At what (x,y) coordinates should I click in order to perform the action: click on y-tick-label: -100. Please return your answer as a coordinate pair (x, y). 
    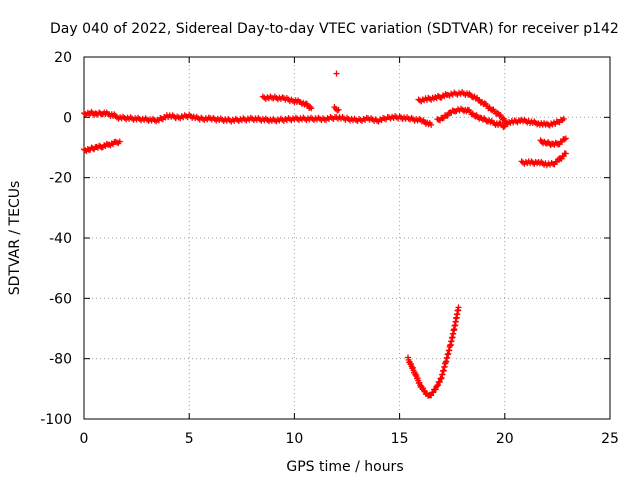
    Looking at the image, I should click on (56, 420).